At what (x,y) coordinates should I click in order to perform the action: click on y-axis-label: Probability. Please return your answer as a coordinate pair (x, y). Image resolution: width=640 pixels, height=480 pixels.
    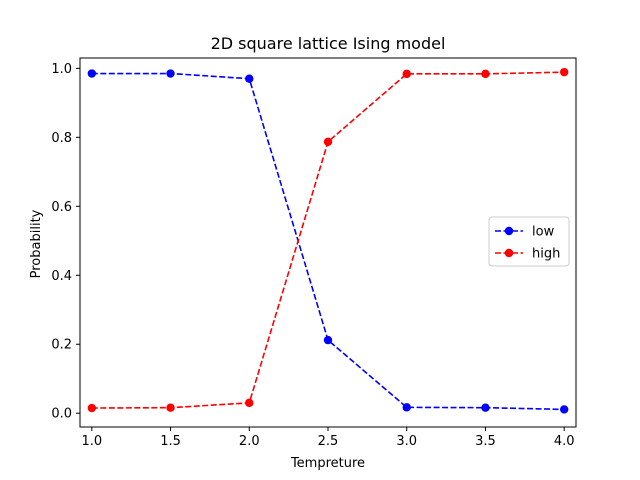
    Looking at the image, I should click on (36, 243).